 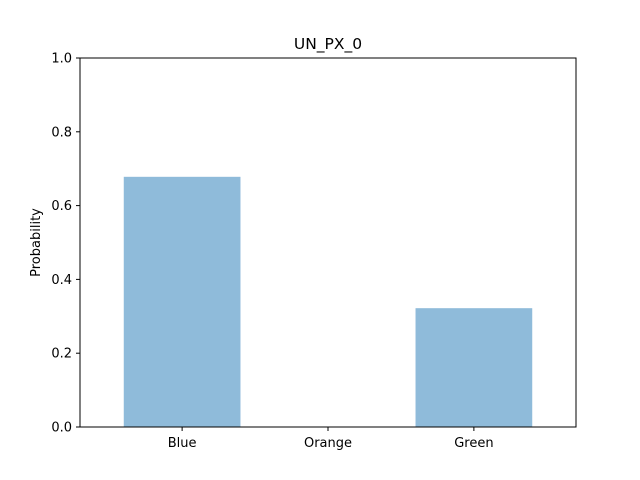 I want to click on y-tick-label: 0.4, so click(x=61, y=280).